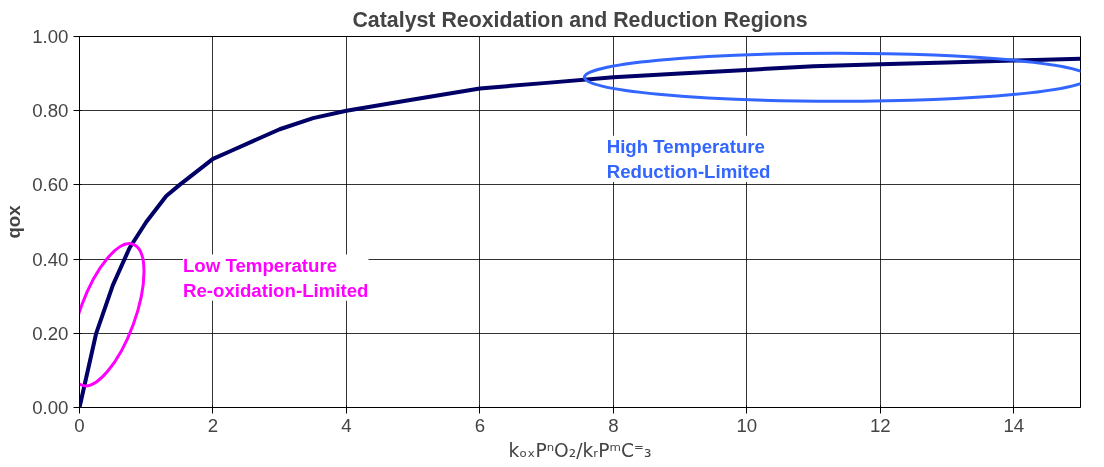 Image resolution: width=1104 pixels, height=467 pixels. Describe the element at coordinates (580, 19) in the screenshot. I see `chart-title: Catalyst Reoxidation and Reduction Regions` at that location.